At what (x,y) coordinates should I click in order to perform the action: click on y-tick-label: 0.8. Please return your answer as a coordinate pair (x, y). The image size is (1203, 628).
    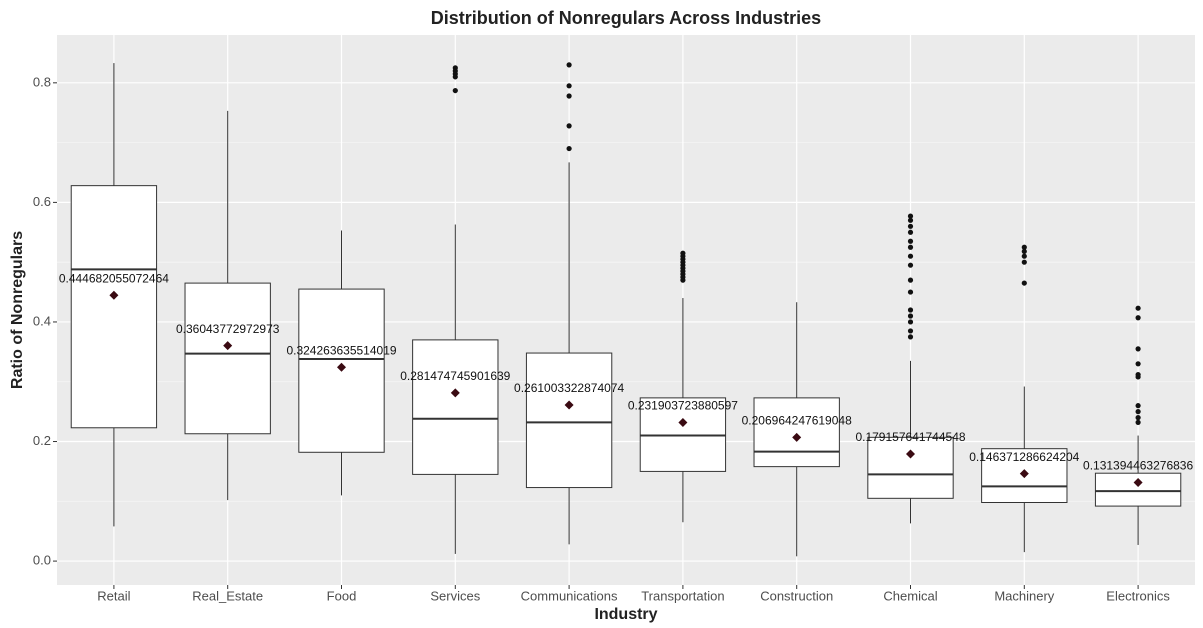
    Looking at the image, I should click on (42, 81).